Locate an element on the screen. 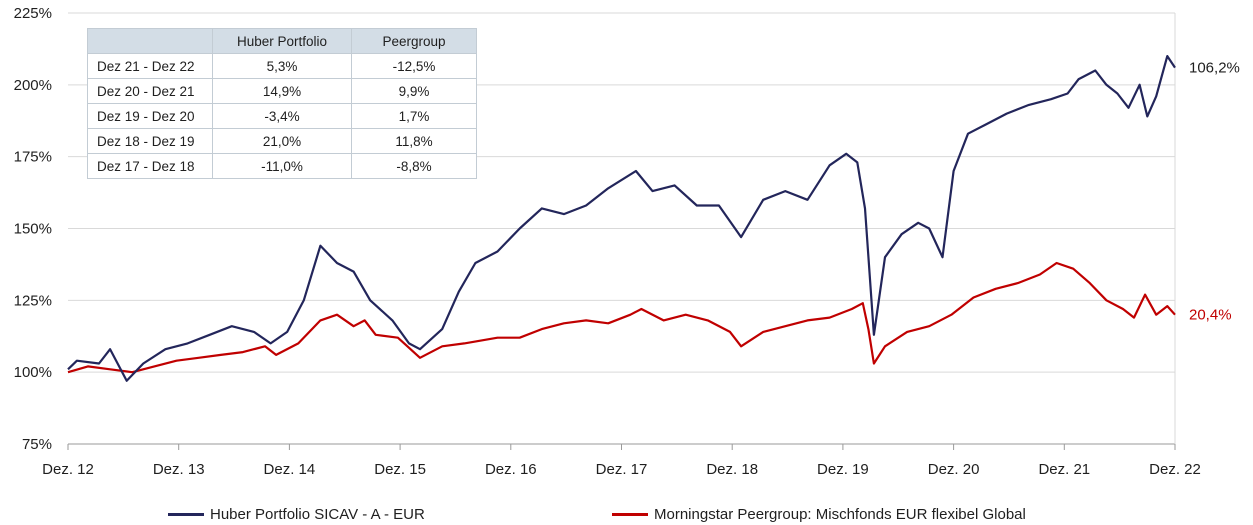 The width and height of the screenshot is (1253, 525). x-tick-label: Dez. 14 is located at coordinates (290, 469).